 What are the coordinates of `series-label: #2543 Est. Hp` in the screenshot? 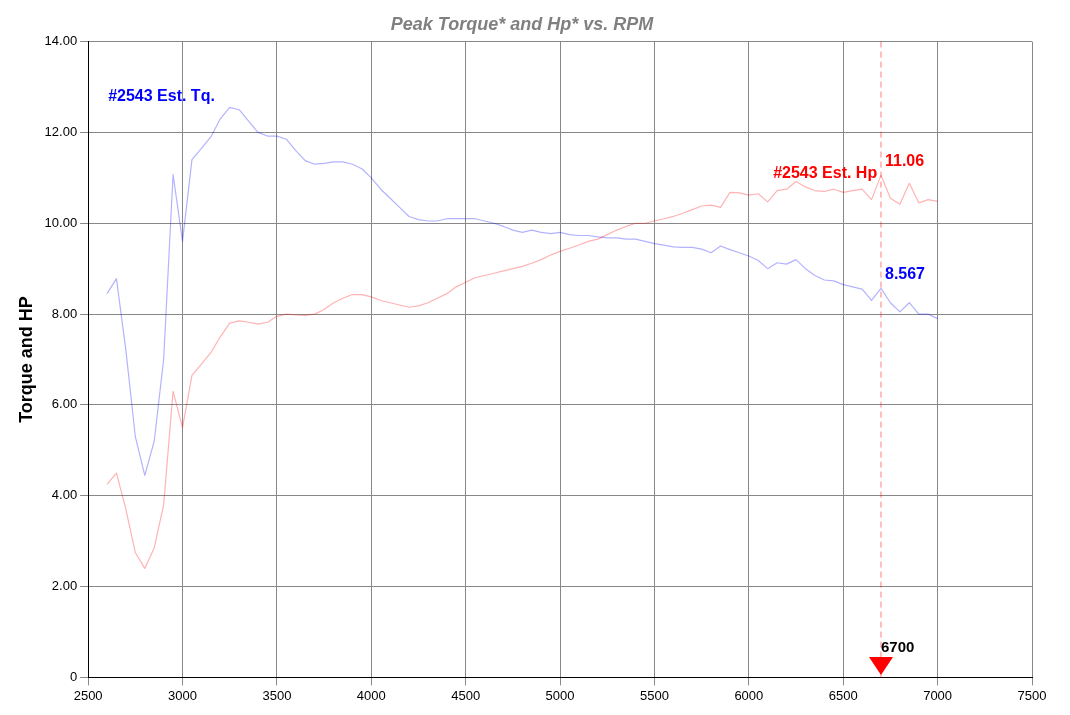 It's located at (825, 172).